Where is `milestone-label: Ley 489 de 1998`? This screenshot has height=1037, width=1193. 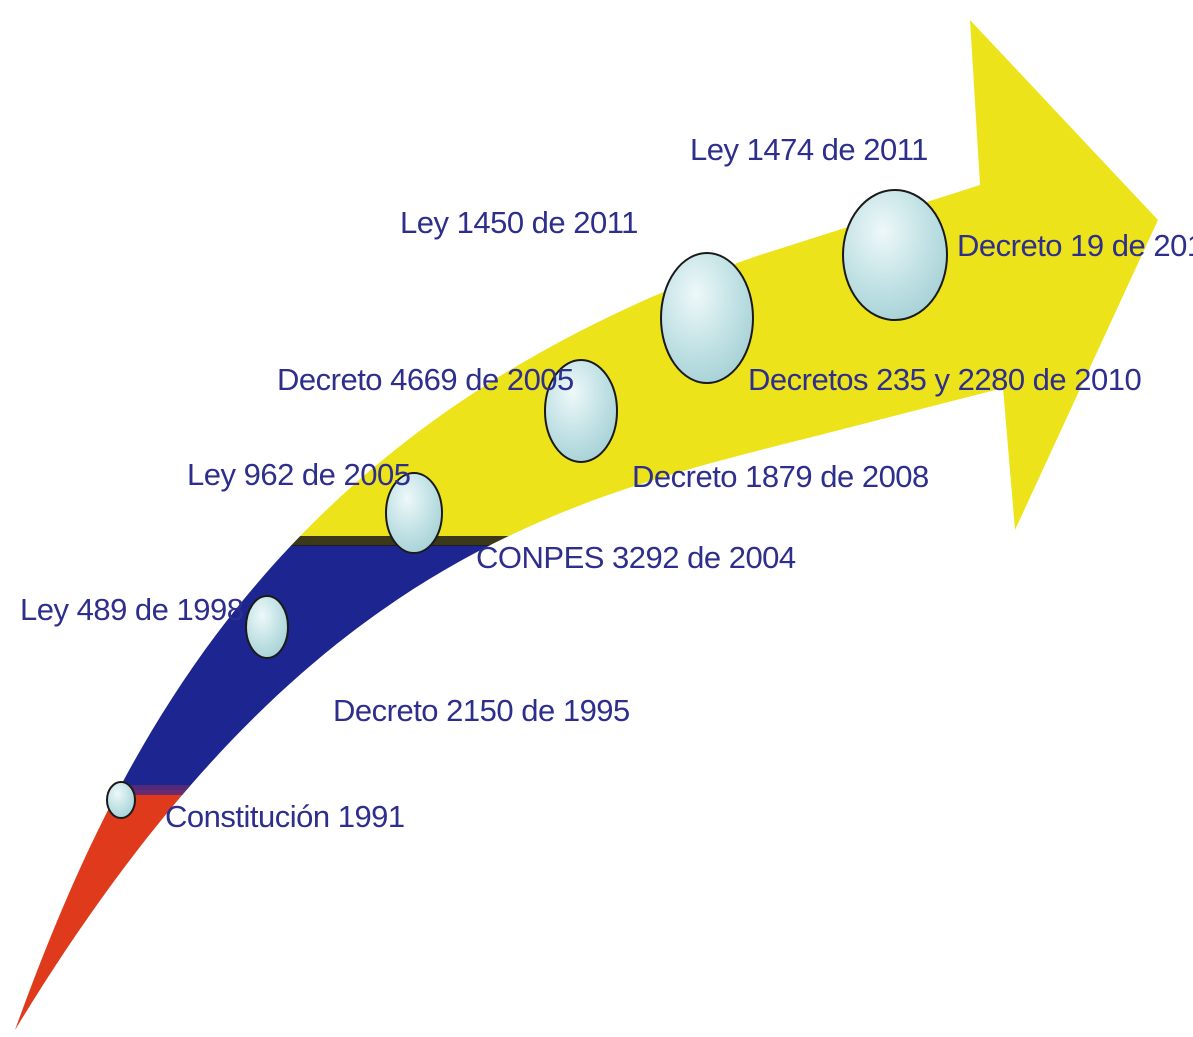 milestone-label: Ley 489 de 1998 is located at coordinates (132, 609).